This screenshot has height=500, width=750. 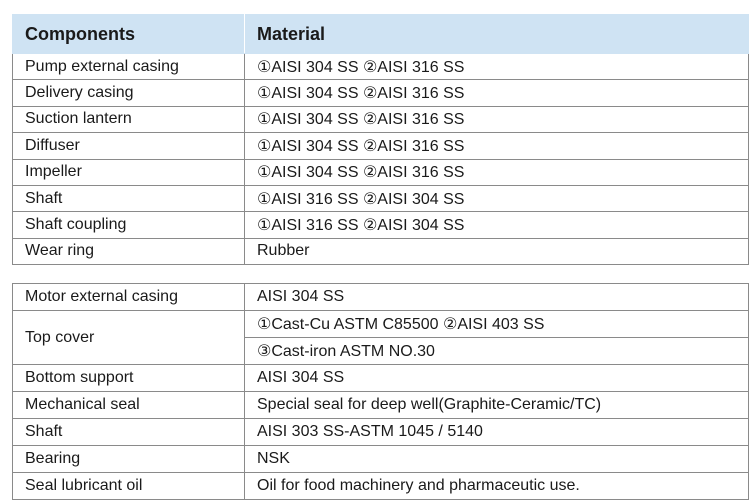 What do you see at coordinates (128, 405) in the screenshot?
I see `component-cell: Mechanical seal` at bounding box center [128, 405].